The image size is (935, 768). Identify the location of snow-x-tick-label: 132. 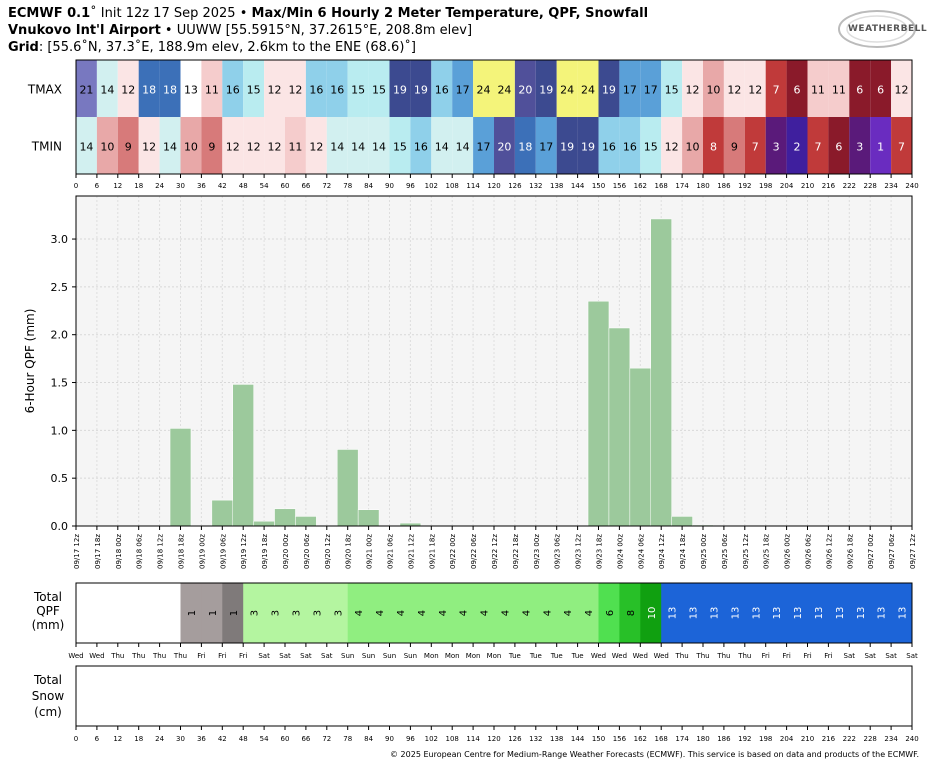
(535, 739).